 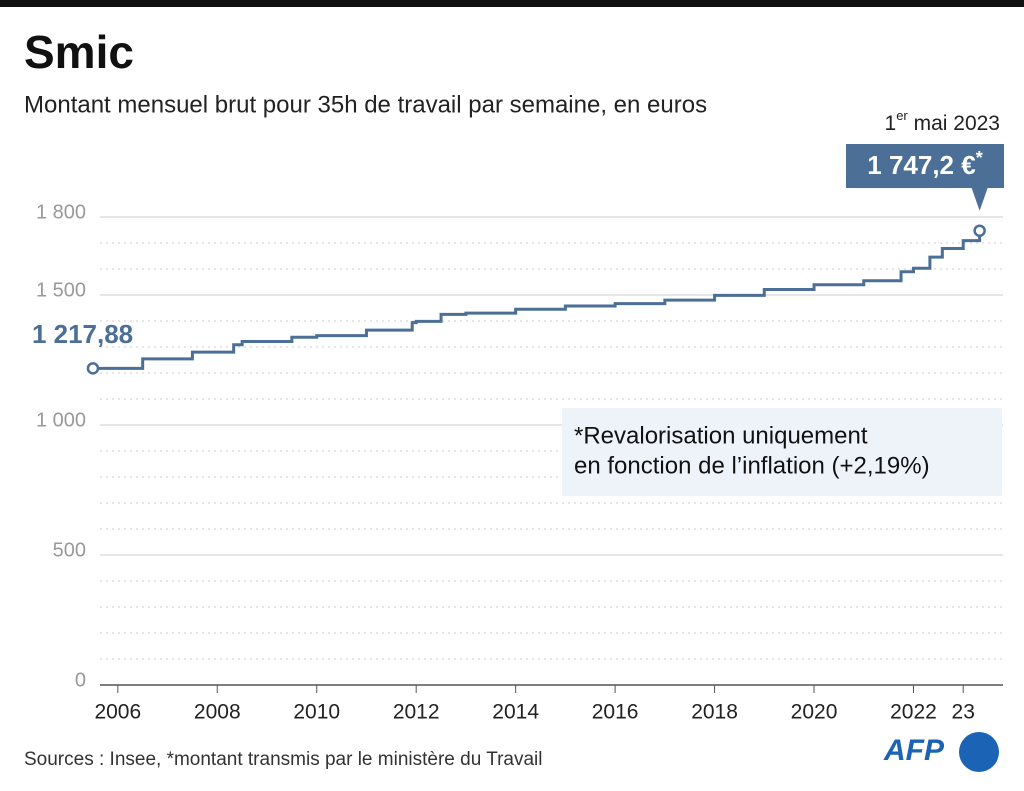 What do you see at coordinates (69, 550) in the screenshot?
I see `y-tick-label: 500` at bounding box center [69, 550].